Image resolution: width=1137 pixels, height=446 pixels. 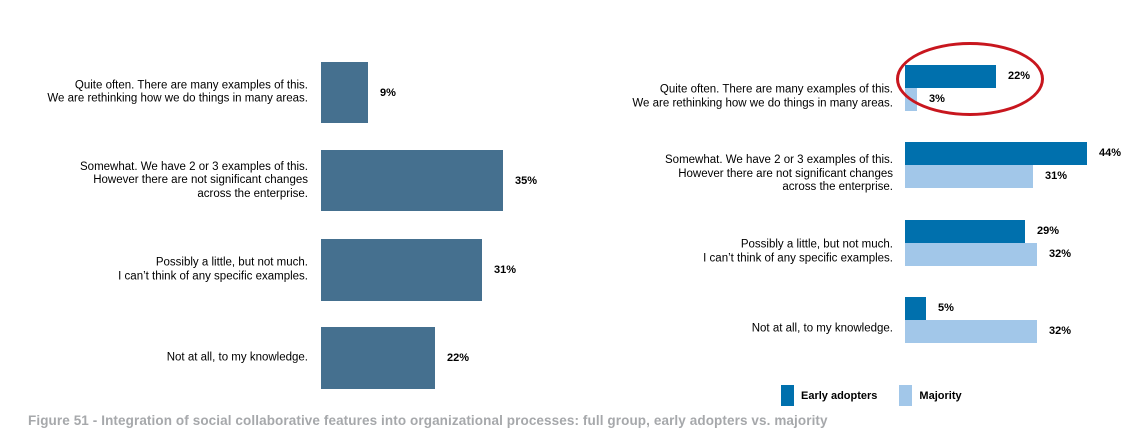 What do you see at coordinates (1048, 231) in the screenshot?
I see `value-label: 29%` at bounding box center [1048, 231].